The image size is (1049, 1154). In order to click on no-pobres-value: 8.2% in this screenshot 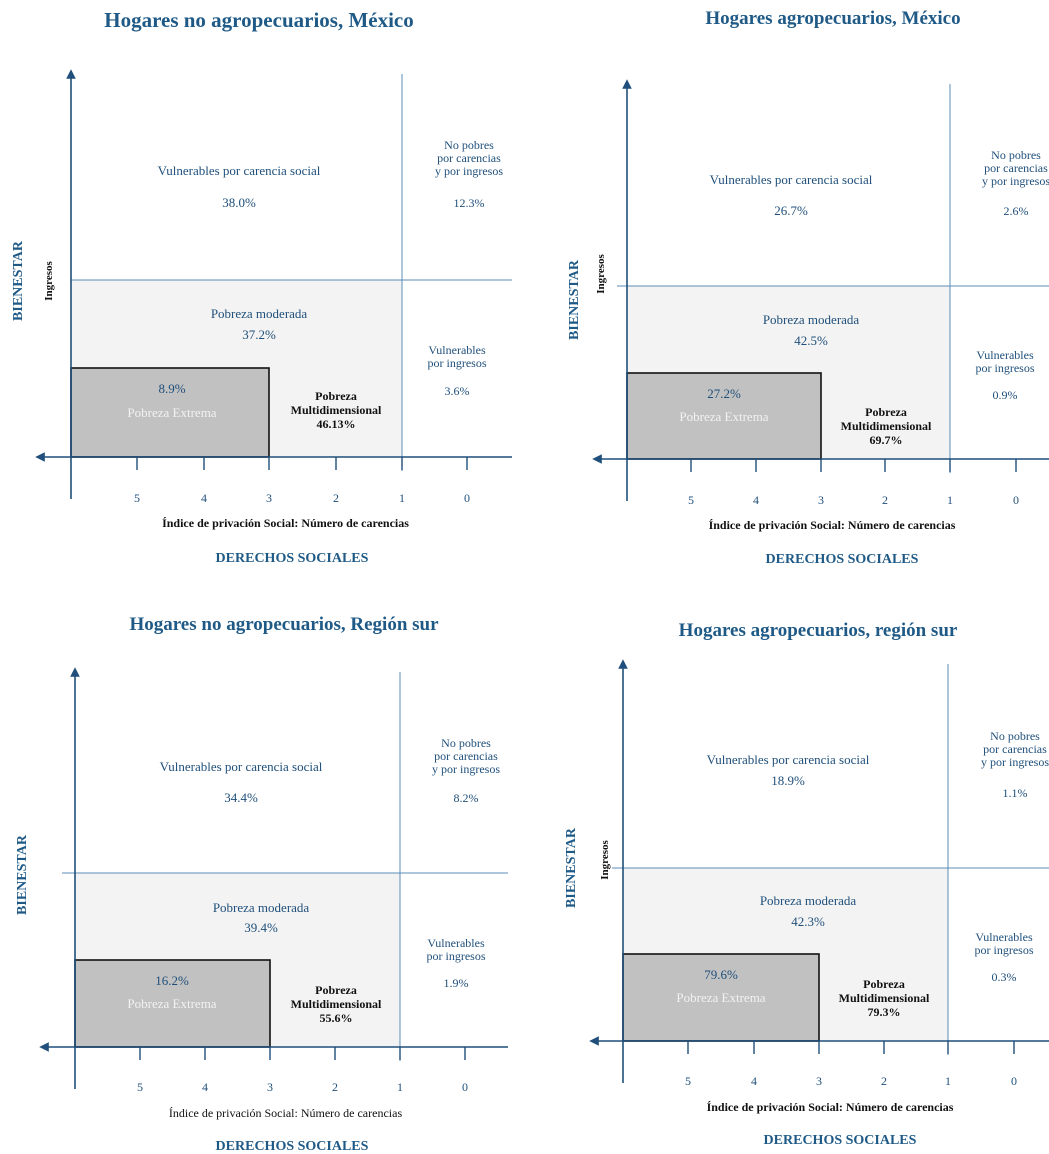, I will do `click(466, 798)`.